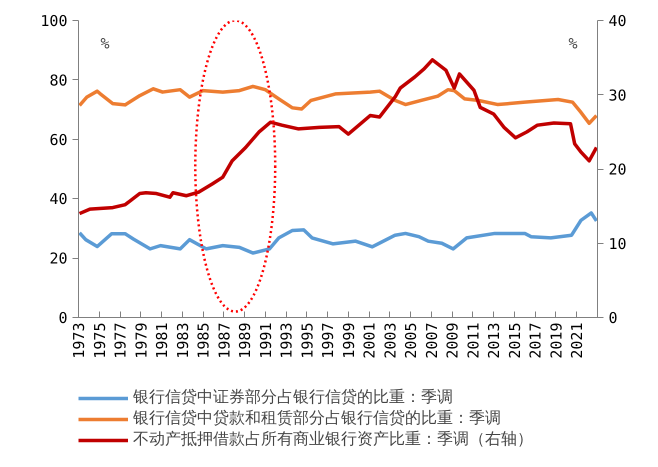 The height and width of the screenshot is (467, 658). Describe the element at coordinates (293, 397) in the screenshot. I see `legend-label: 银行信贷中证券部分占银行信贷的比重：季调` at that location.